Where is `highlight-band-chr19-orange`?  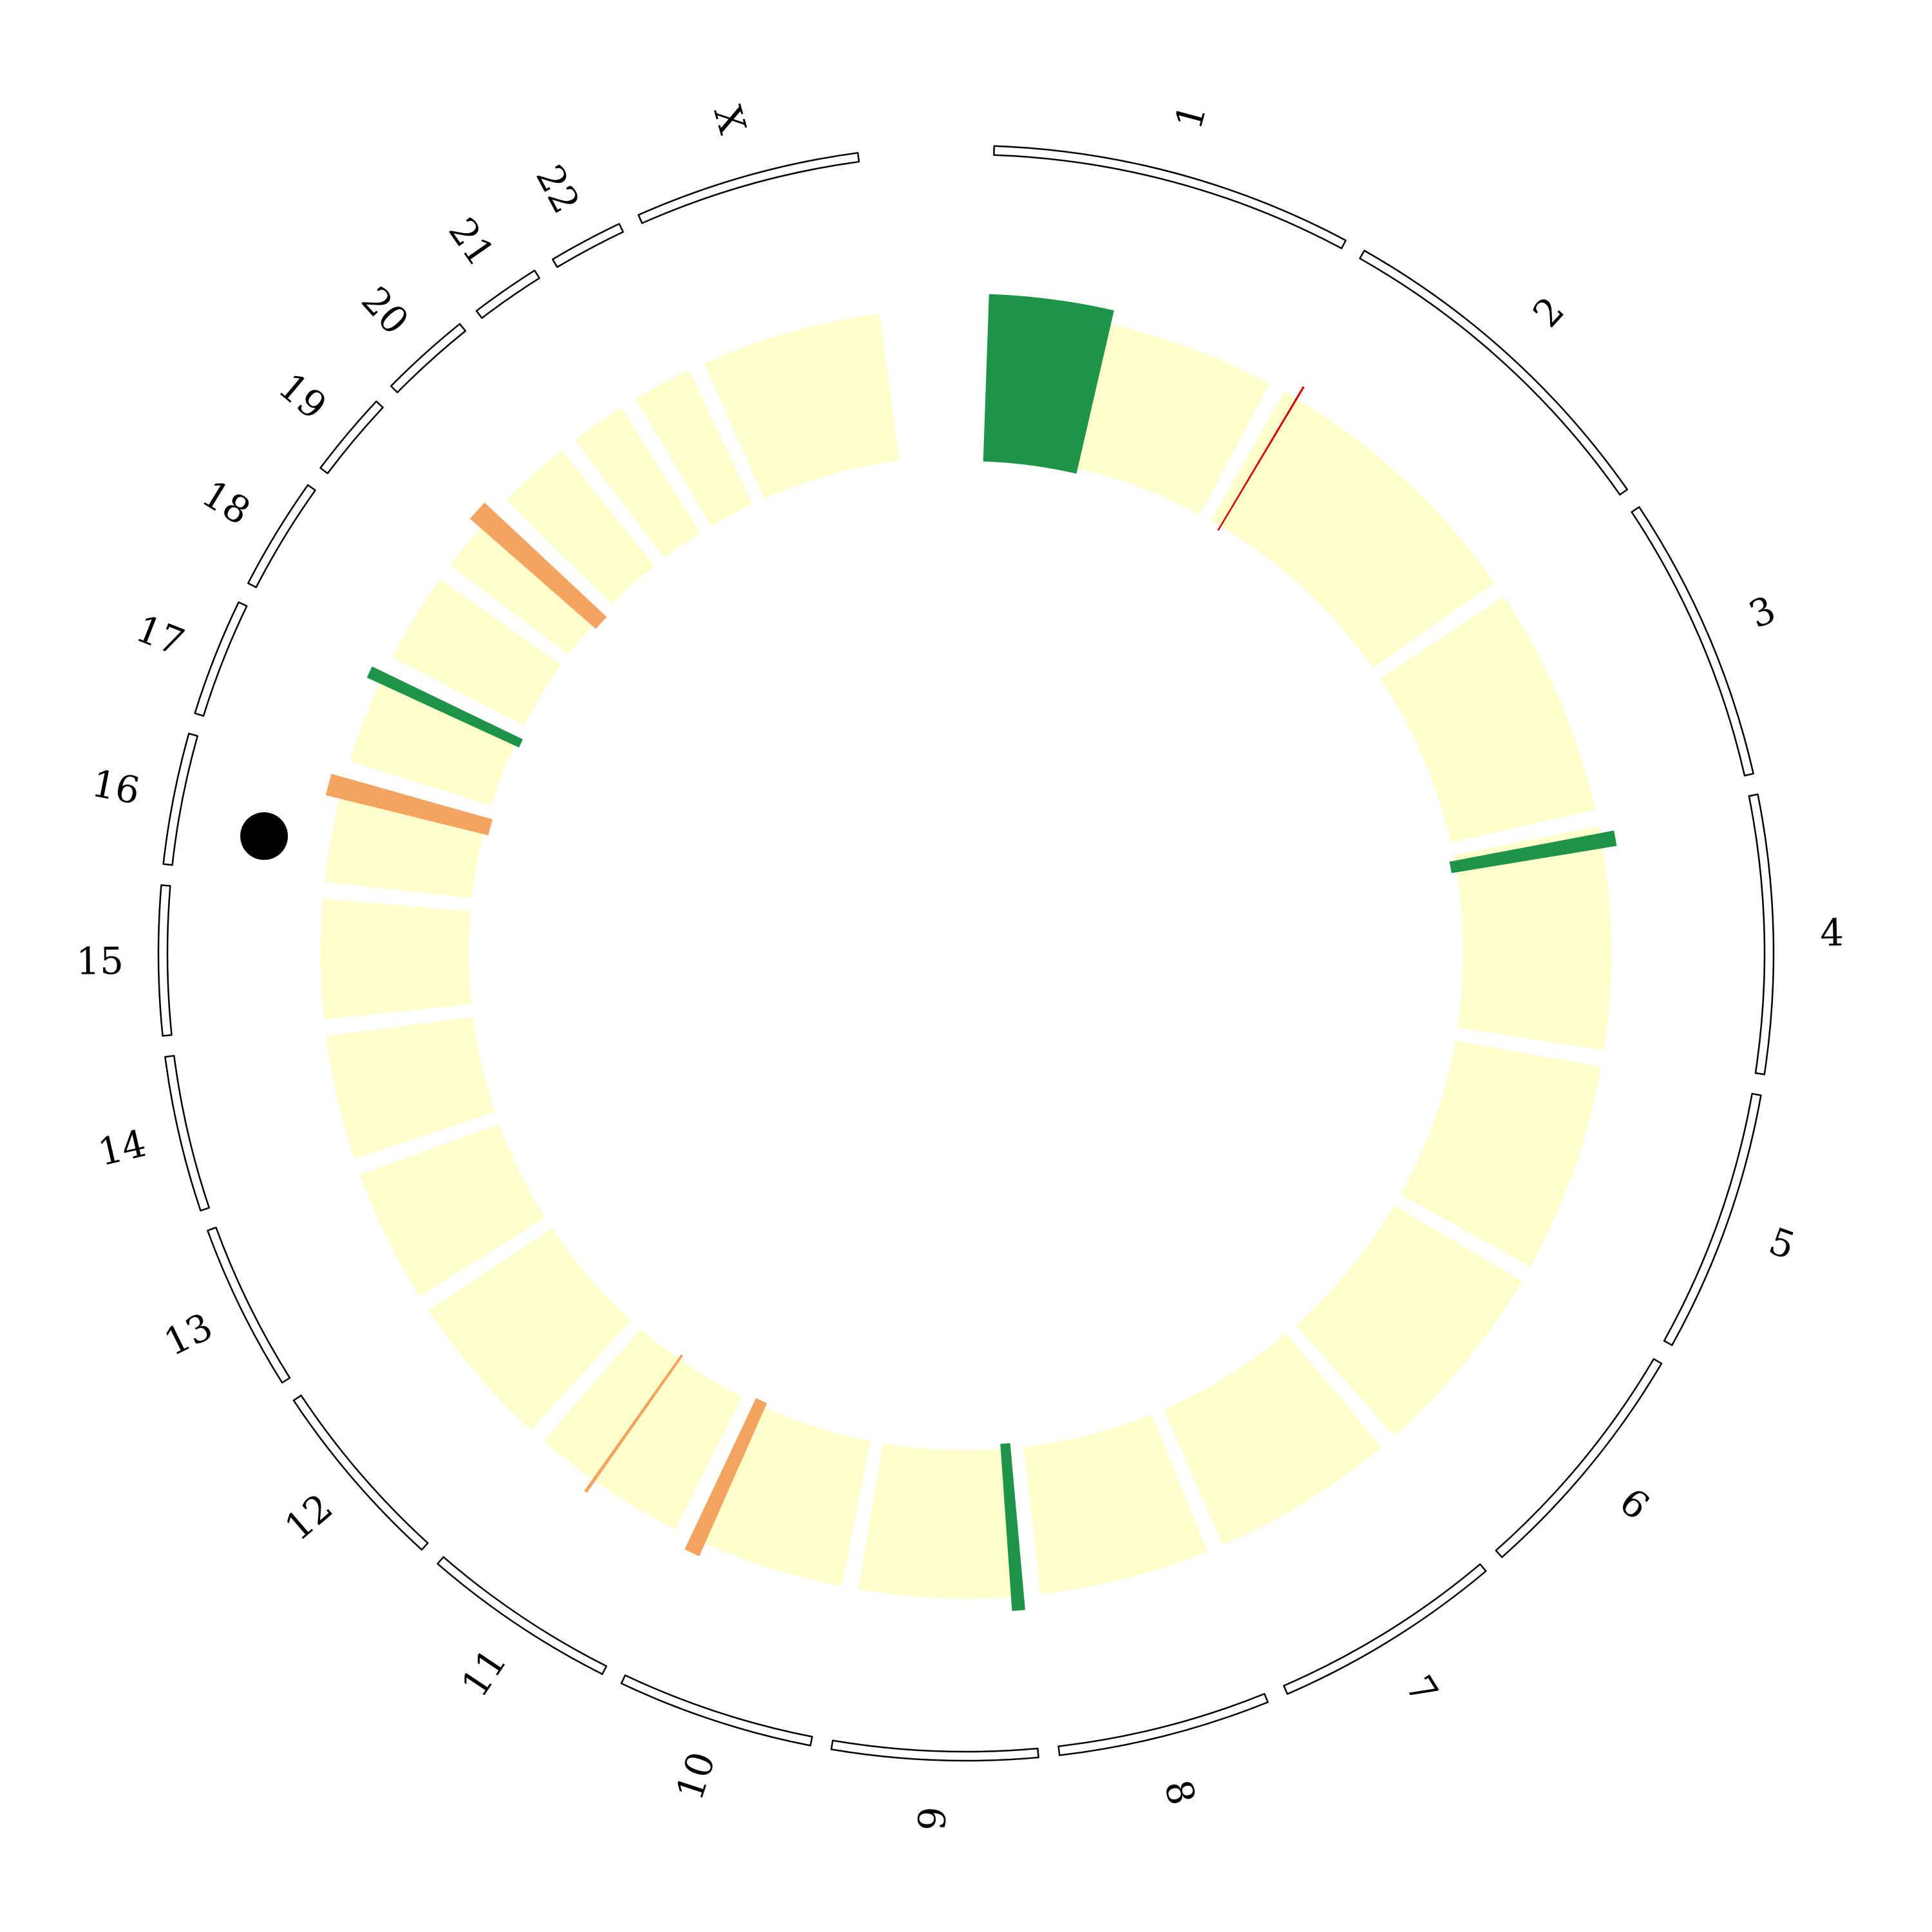
highlight-band-chr19-orange is located at coordinates (538, 565).